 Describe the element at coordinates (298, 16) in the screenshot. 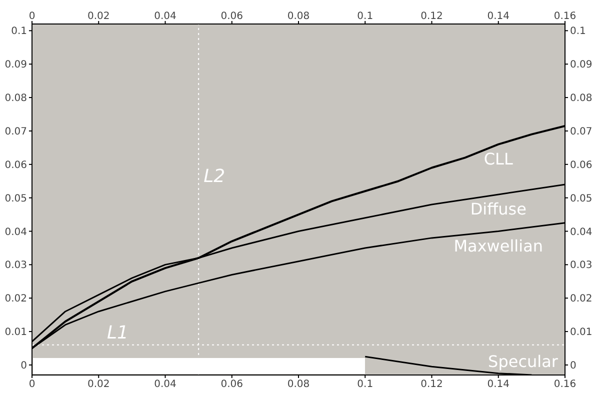

I see `x-tick-label: 0.08` at that location.